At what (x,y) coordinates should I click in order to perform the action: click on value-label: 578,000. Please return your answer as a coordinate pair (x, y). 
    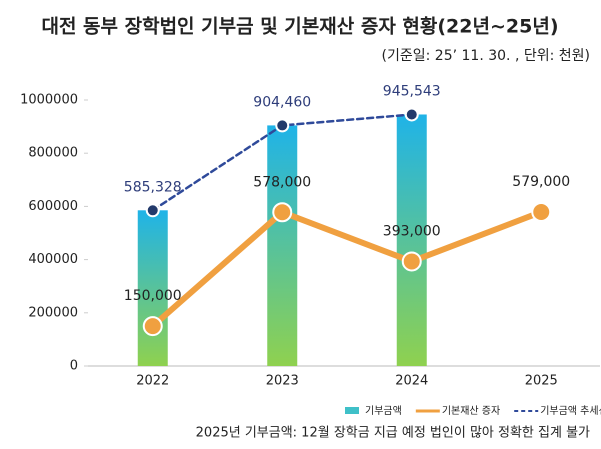
    Looking at the image, I should click on (282, 182).